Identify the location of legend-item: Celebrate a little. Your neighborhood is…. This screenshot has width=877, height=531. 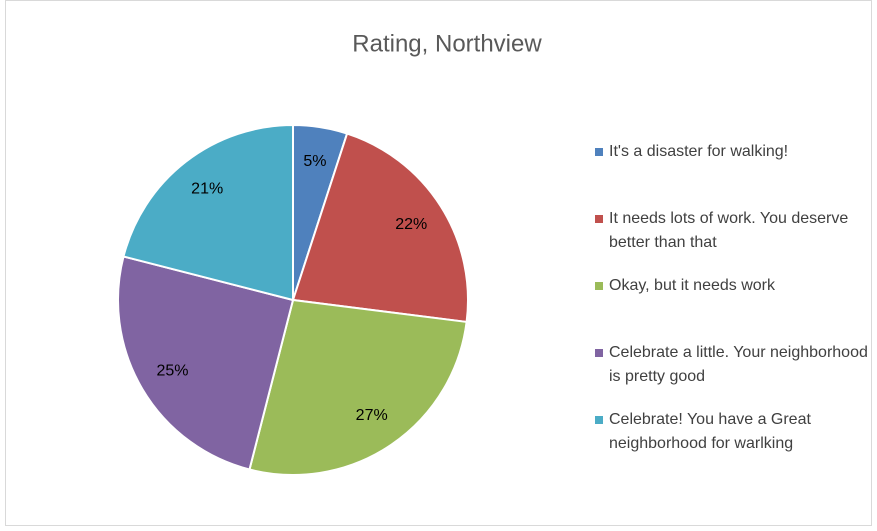
(732, 374).